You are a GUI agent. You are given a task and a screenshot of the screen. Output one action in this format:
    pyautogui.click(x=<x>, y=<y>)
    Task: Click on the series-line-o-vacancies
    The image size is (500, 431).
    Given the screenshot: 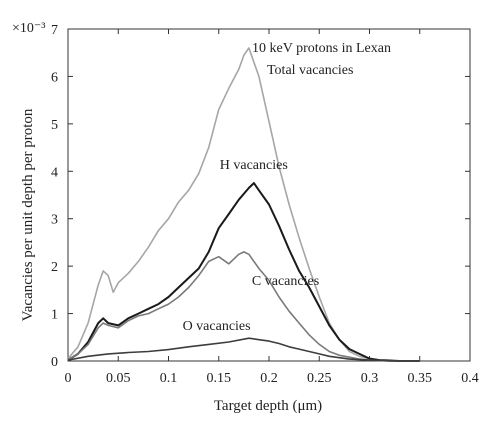 What is the action you would take?
    pyautogui.click(x=243, y=349)
    